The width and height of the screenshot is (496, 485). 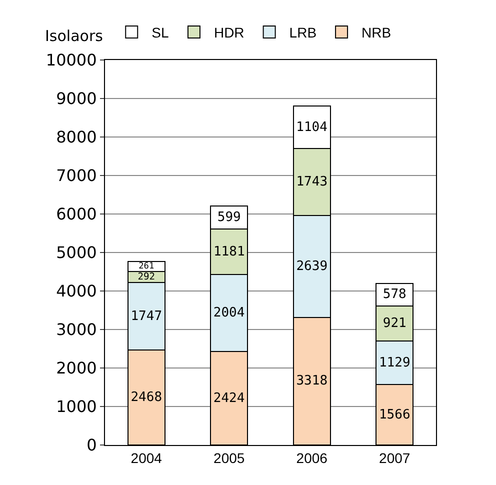 What do you see at coordinates (71, 60) in the screenshot?
I see `y-tick-label: 10000` at bounding box center [71, 60].